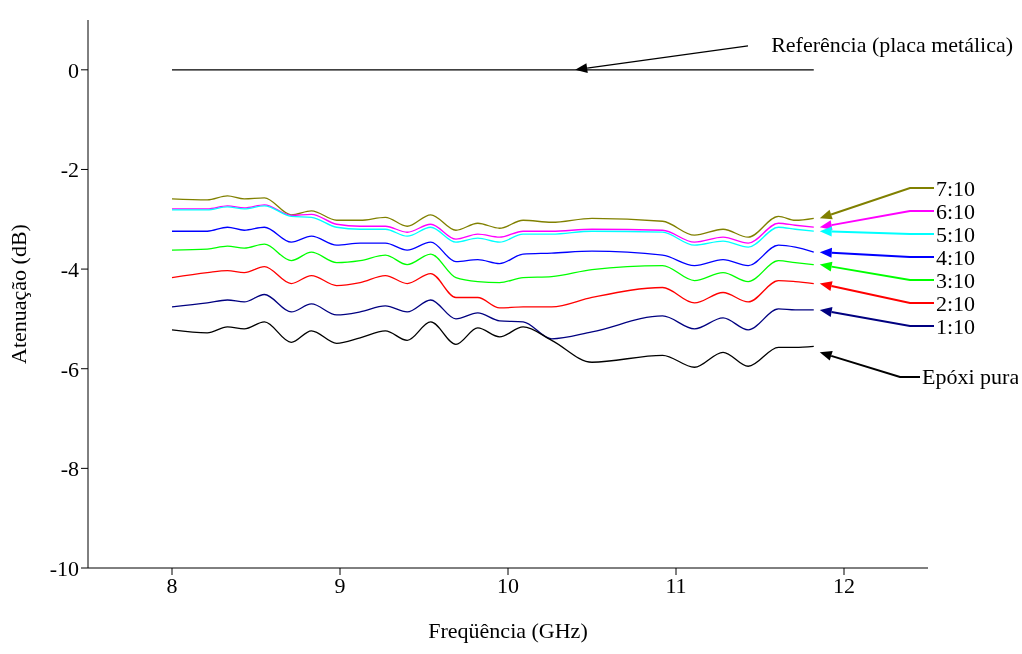  What do you see at coordinates (69, 170) in the screenshot?
I see `y-tick-label: -2` at bounding box center [69, 170].